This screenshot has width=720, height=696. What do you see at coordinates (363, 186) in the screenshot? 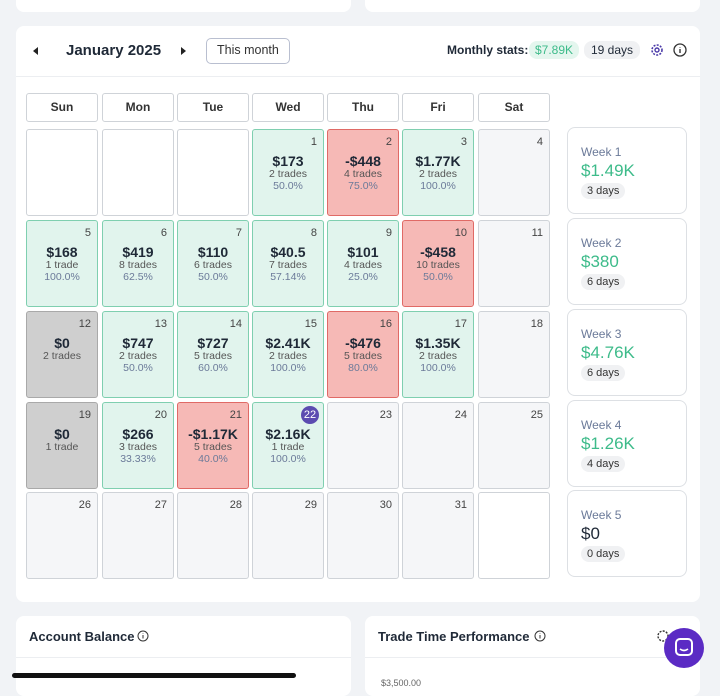
I see `day-winrate: 75.0%` at bounding box center [363, 186].